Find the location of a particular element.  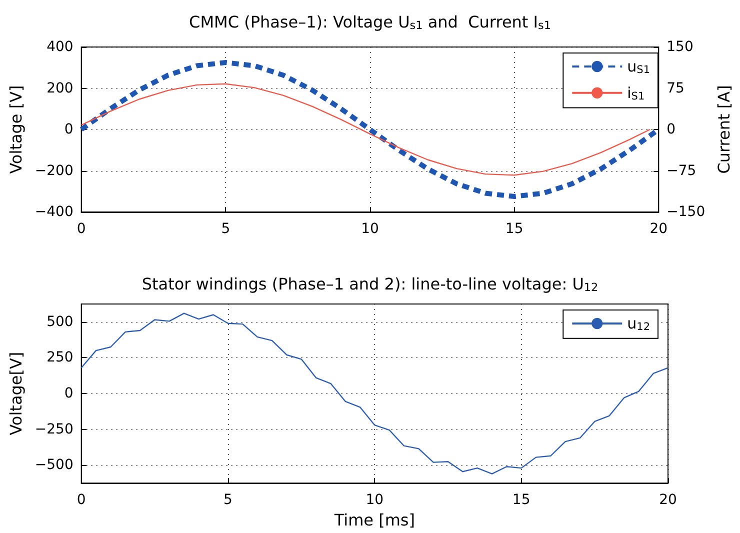

x-axis-title: Time [ms] is located at coordinates (374, 520).